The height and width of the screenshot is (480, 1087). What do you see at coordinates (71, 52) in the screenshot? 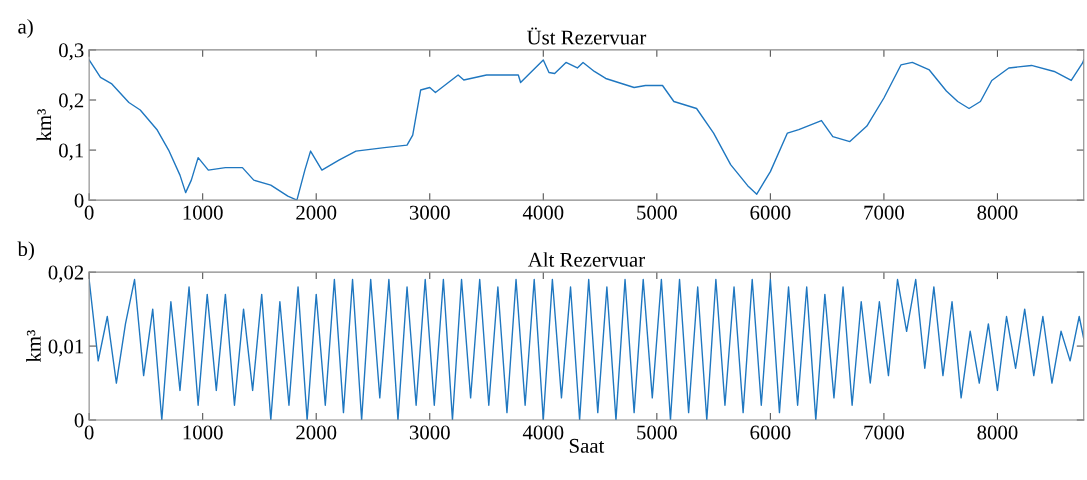
I see `y-tick-label: 0,3` at bounding box center [71, 52].